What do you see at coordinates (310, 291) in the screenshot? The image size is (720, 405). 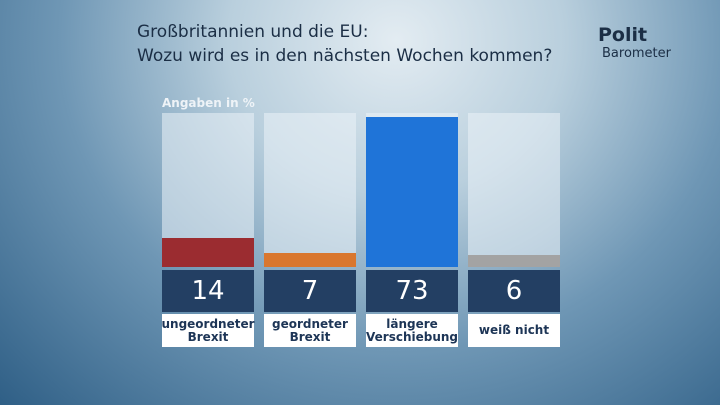 I see `value-label: 7` at bounding box center [310, 291].